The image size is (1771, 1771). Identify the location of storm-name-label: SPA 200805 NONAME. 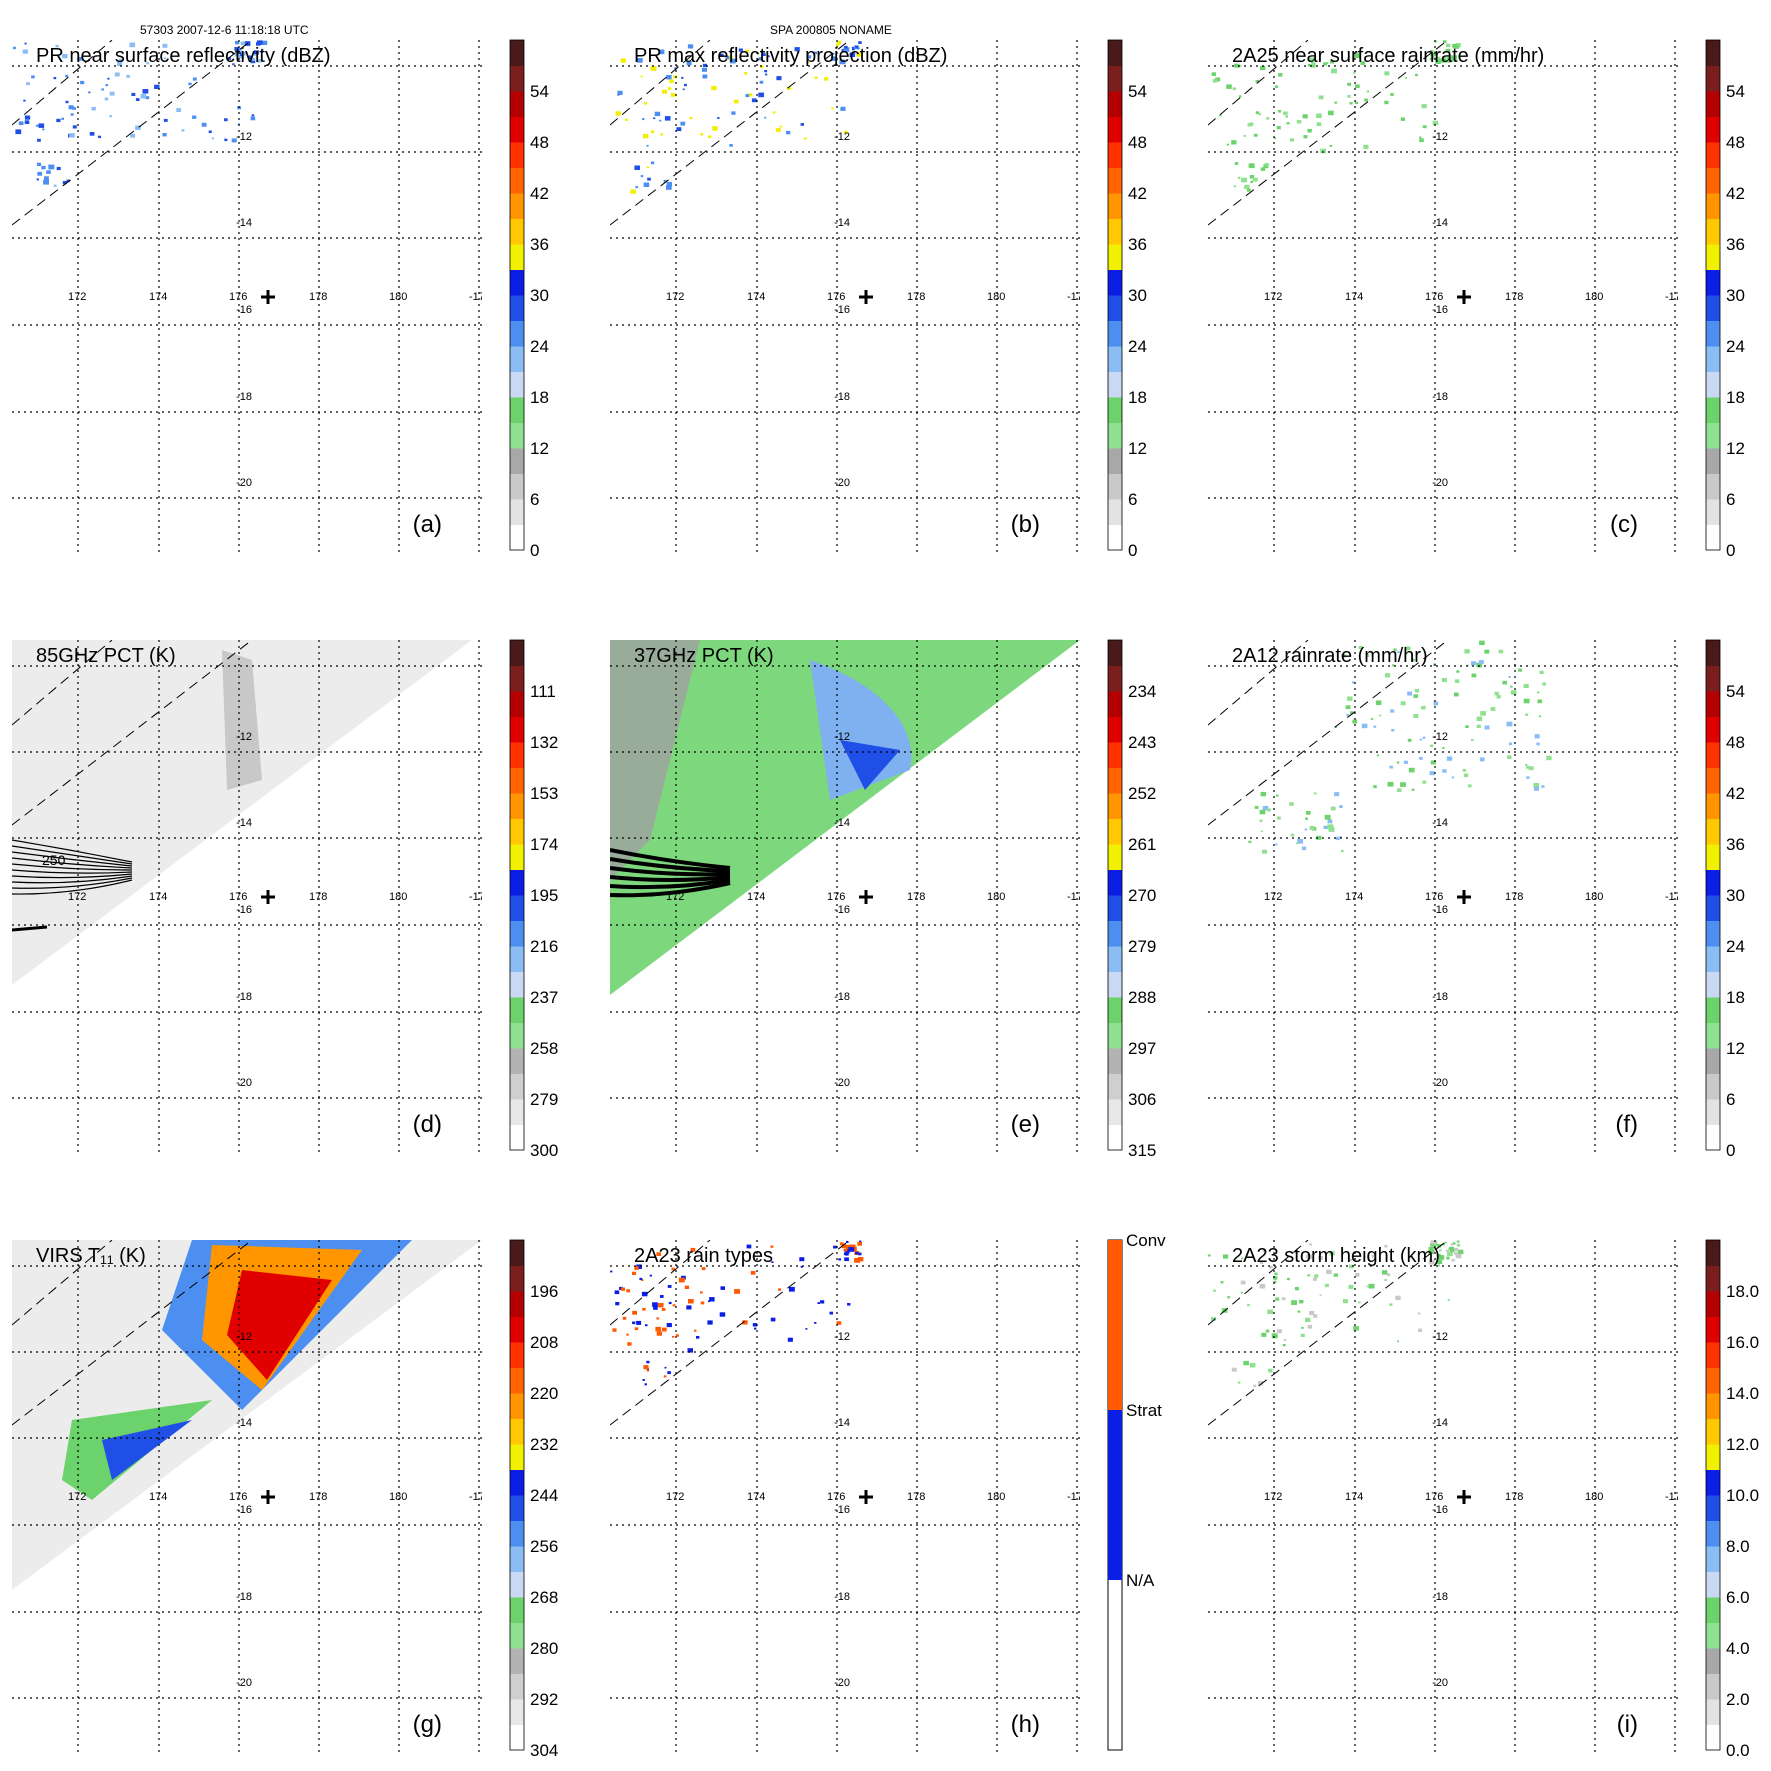
(831, 30).